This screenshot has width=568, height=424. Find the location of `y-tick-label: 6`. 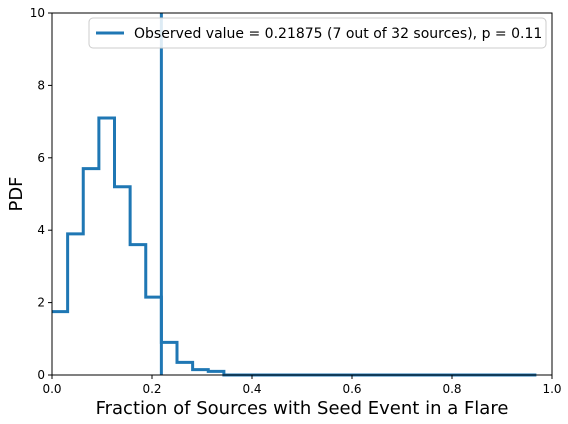

y-tick-label: 6 is located at coordinates (41, 158).